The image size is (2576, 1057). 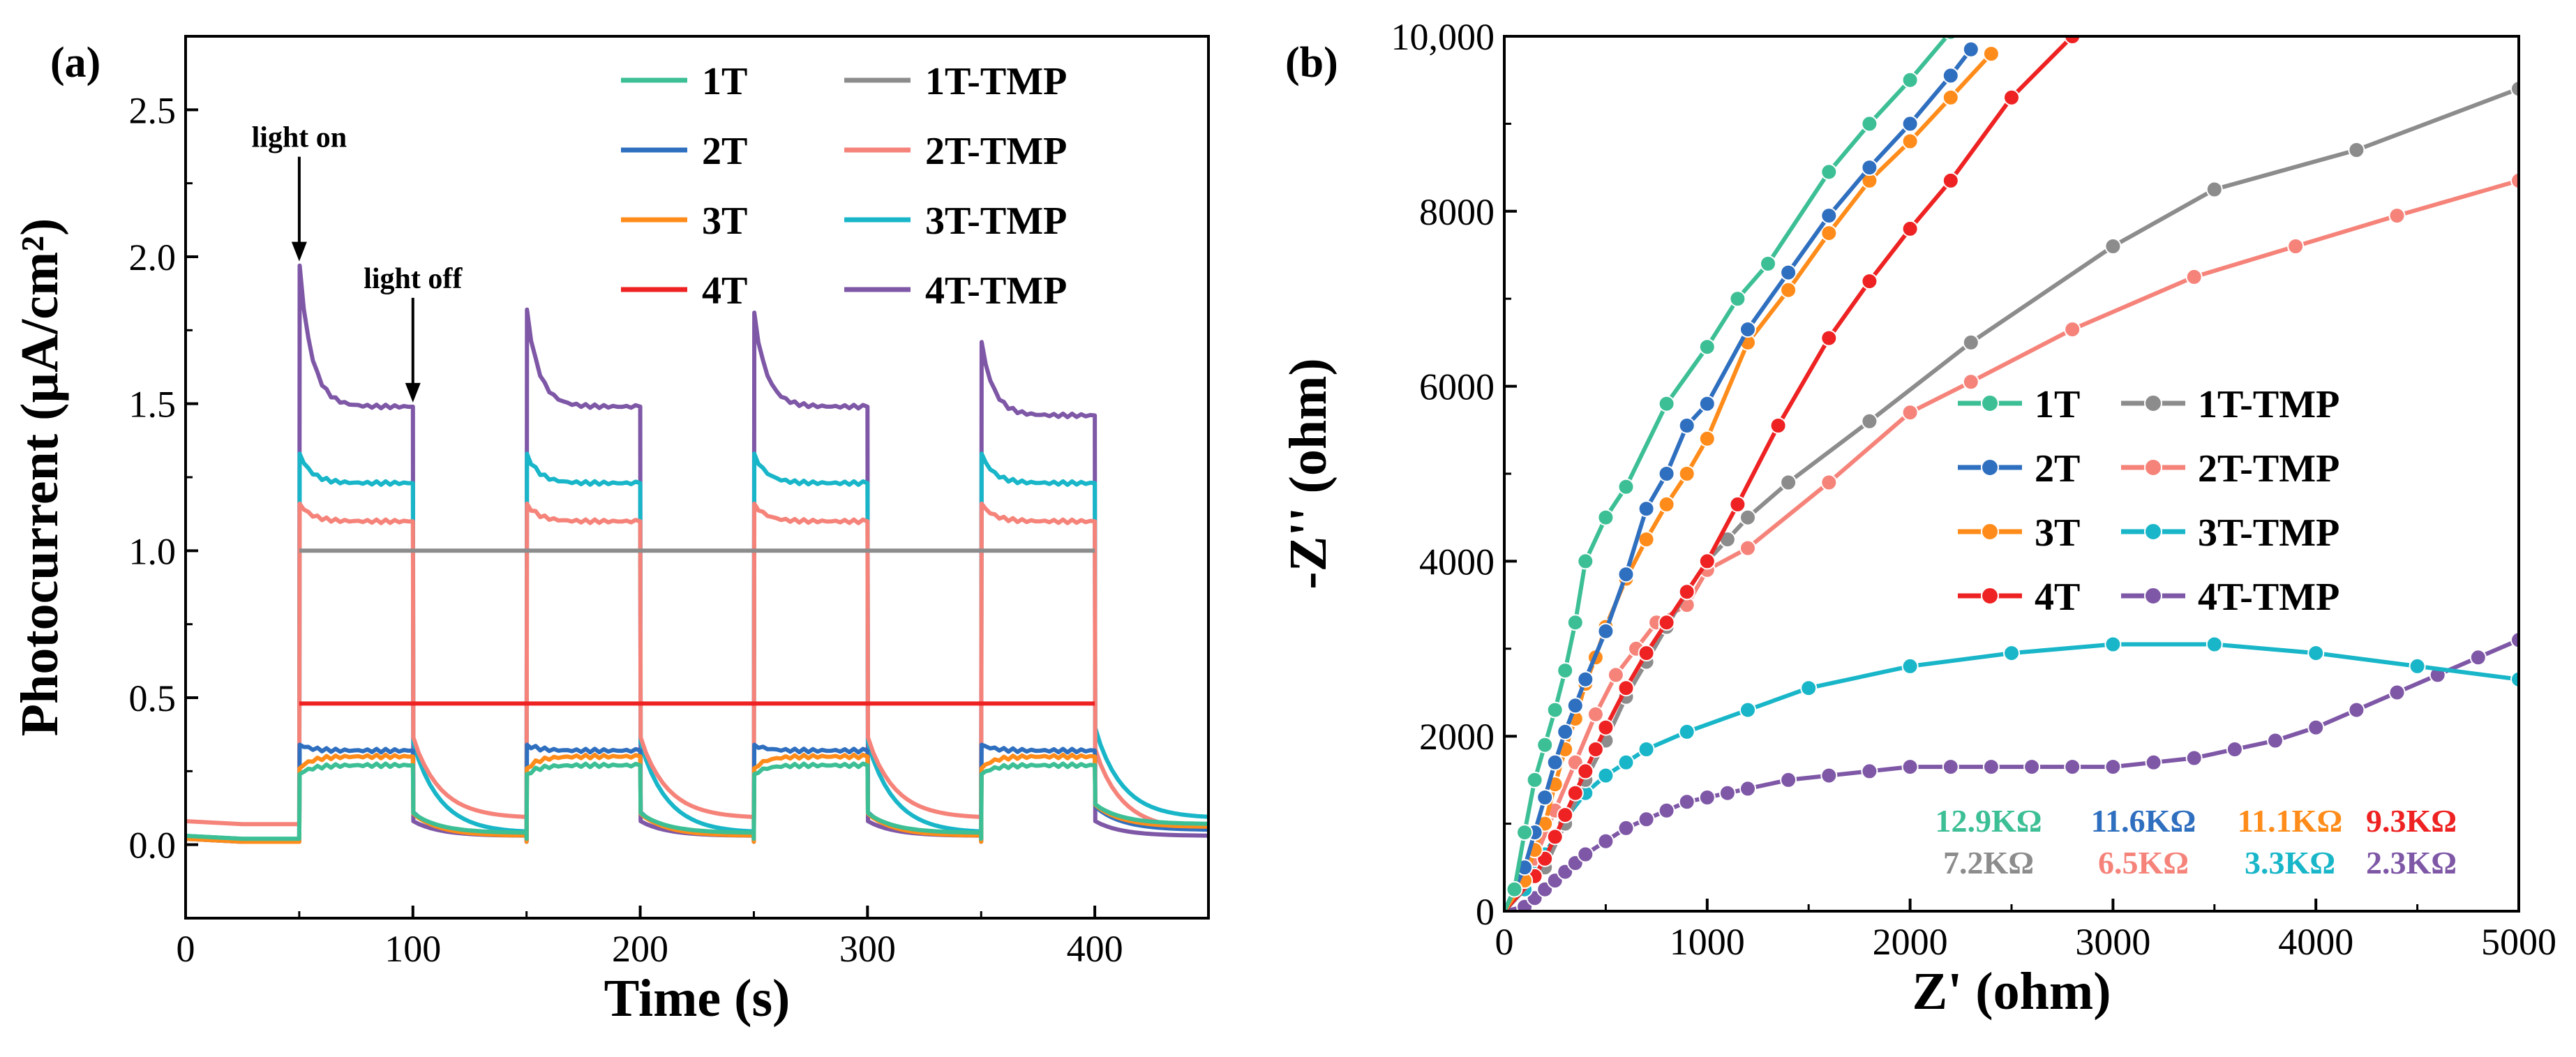 What do you see at coordinates (2290, 862) in the screenshot?
I see `resistance-label: 3.3KΩ` at bounding box center [2290, 862].